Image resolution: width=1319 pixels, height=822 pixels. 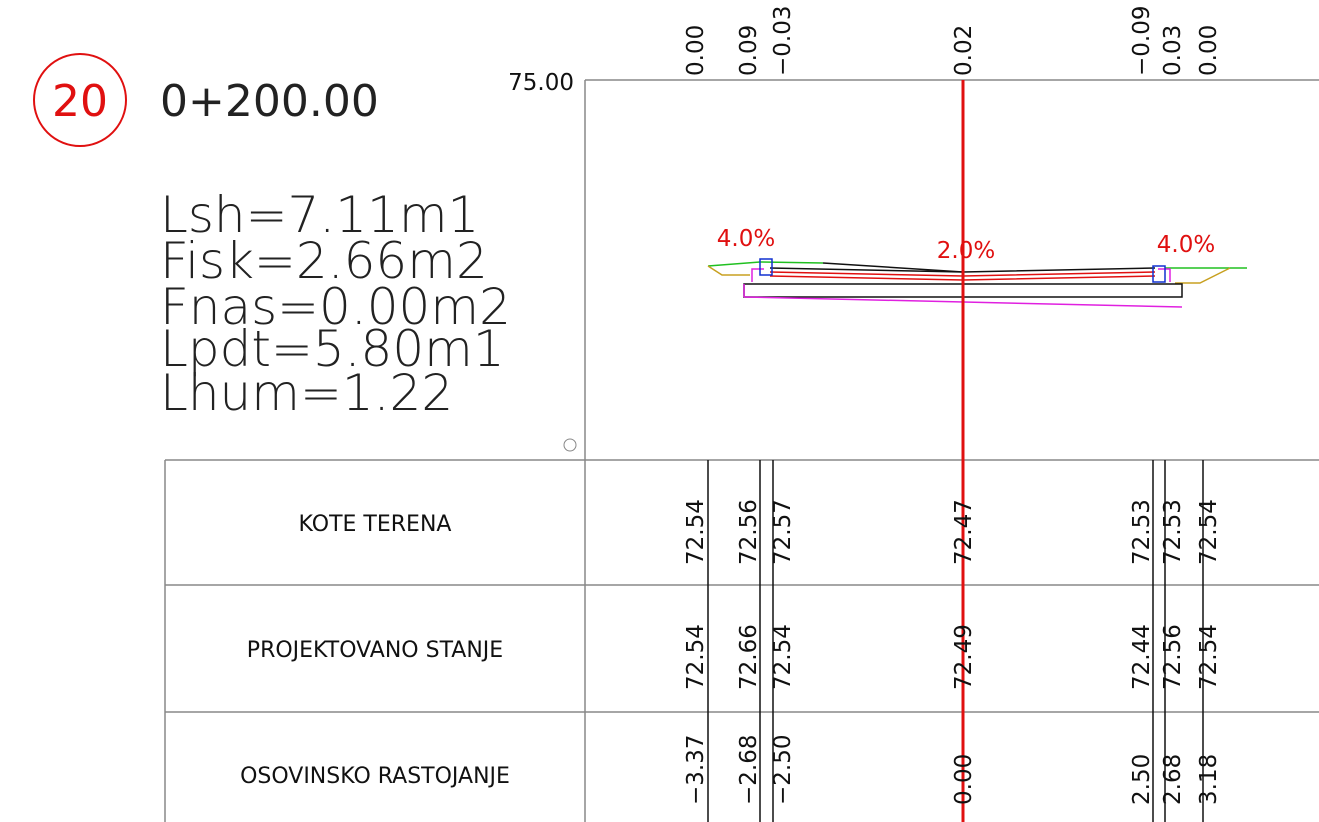 I want to click on marker, so click(x=570, y=445).